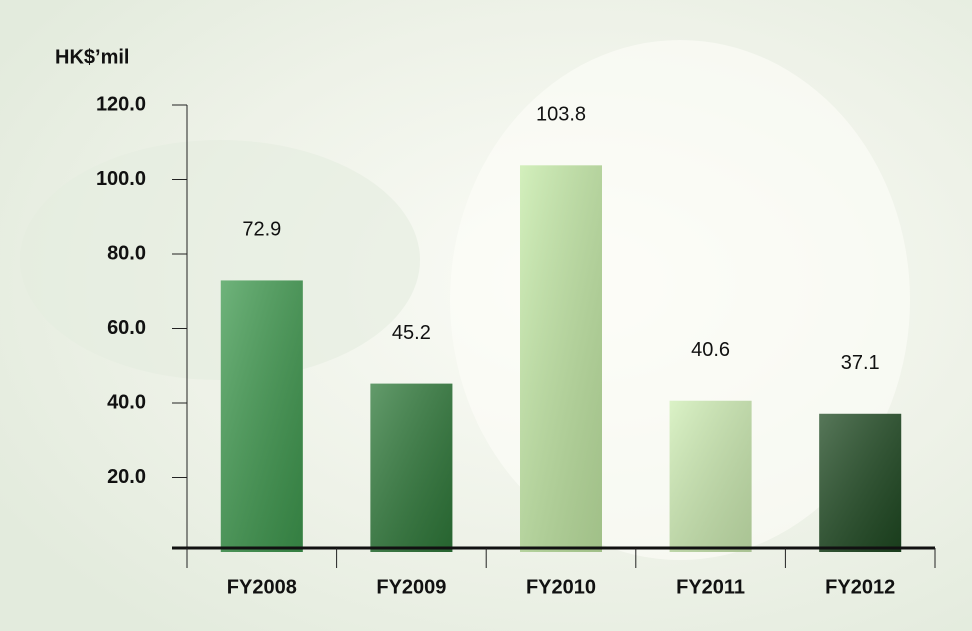 The width and height of the screenshot is (972, 631). What do you see at coordinates (860, 363) in the screenshot?
I see `value-label: 37.1` at bounding box center [860, 363].